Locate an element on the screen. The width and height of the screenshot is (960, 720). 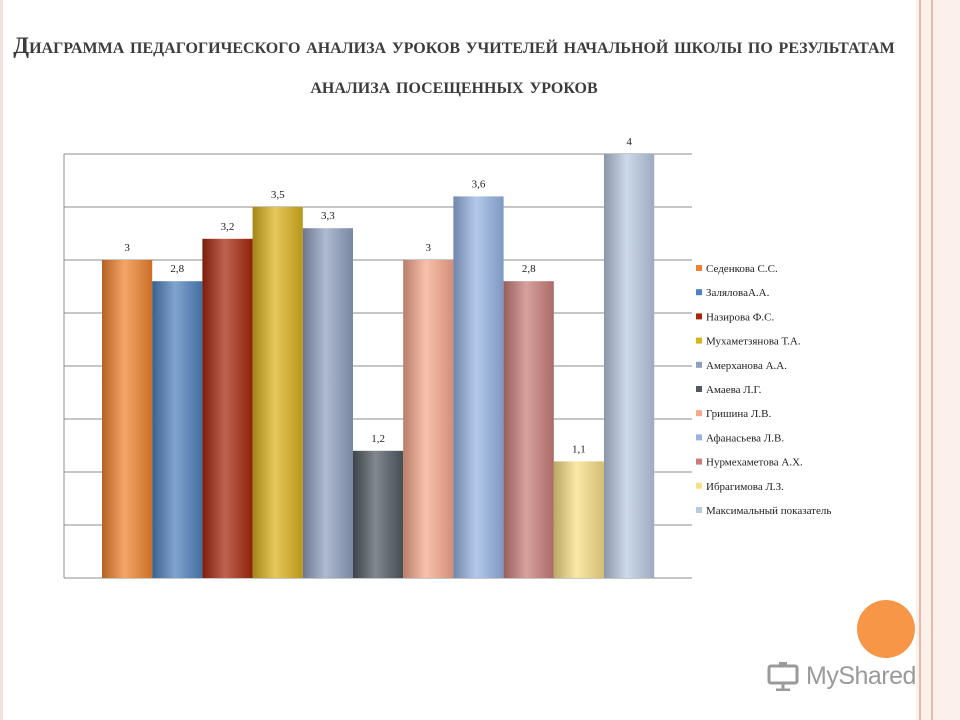
data-label: 1,2 is located at coordinates (378, 439).